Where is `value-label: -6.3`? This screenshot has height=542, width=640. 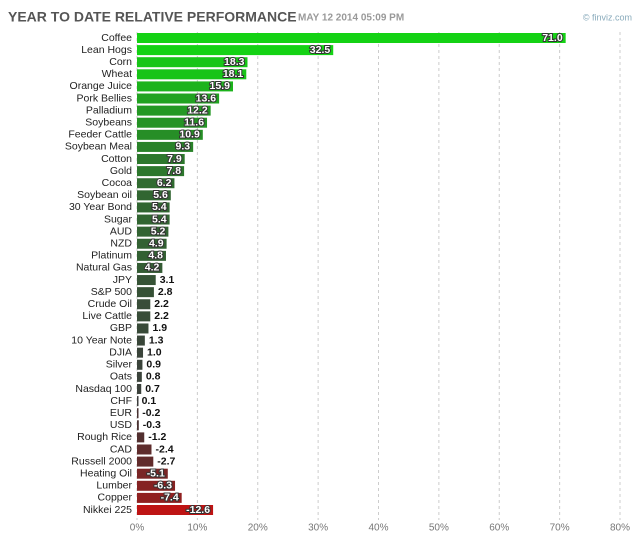 value-label: -6.3 is located at coordinates (163, 486).